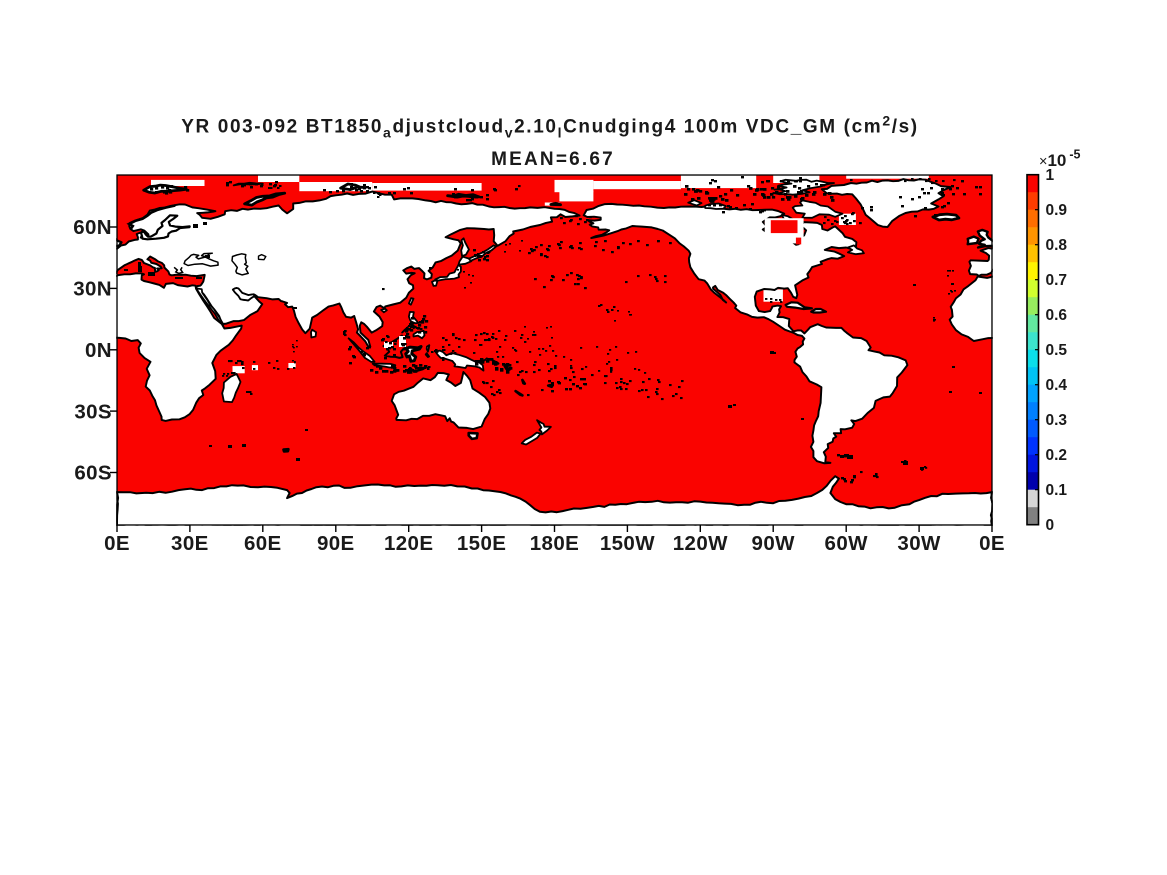 The width and height of the screenshot is (1167, 875). What do you see at coordinates (336, 543) in the screenshot?
I see `svg-text: 90E` at bounding box center [336, 543].